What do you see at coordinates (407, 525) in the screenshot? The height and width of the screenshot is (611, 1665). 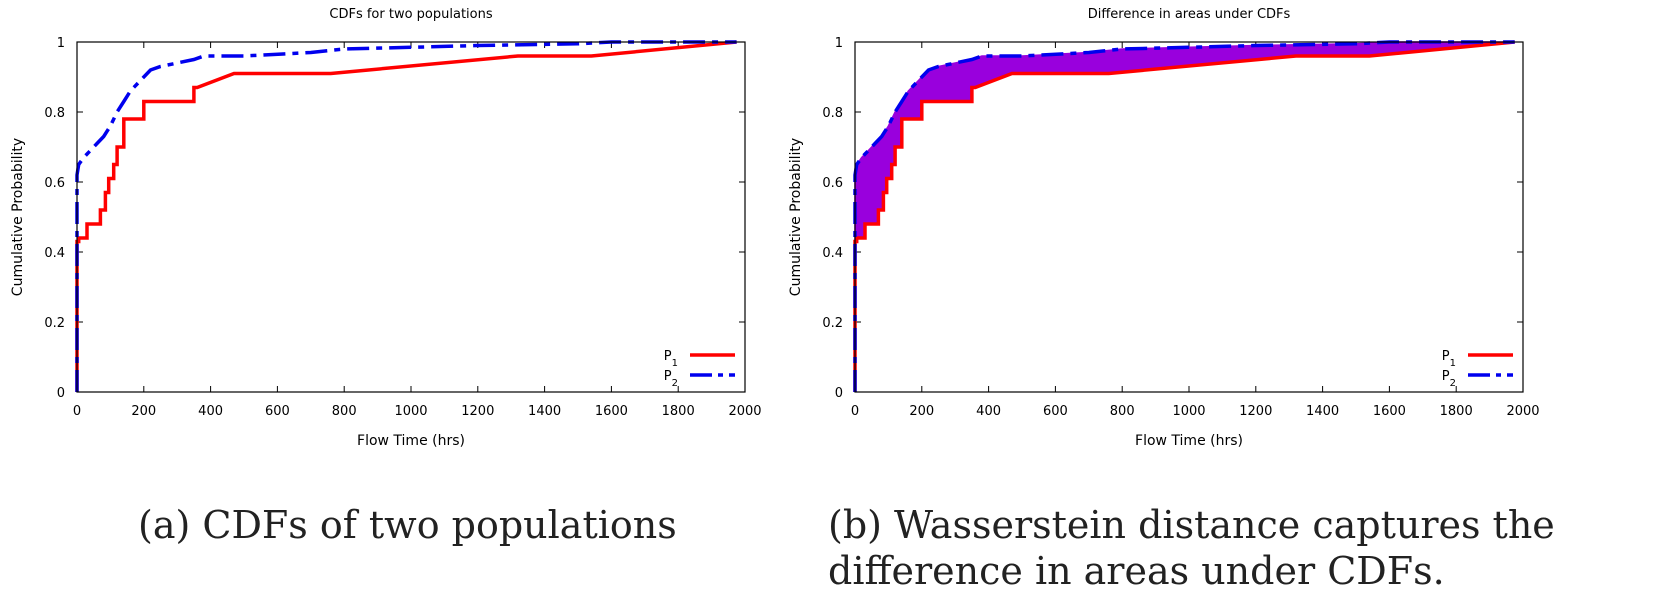 I see `caption-a: (a) CDFs of two populations` at bounding box center [407, 525].